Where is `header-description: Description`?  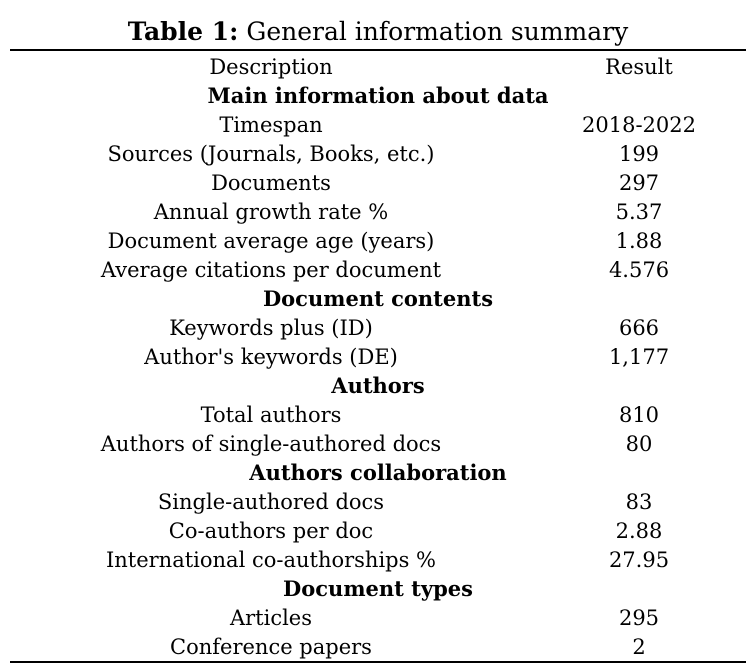 header-description: Description is located at coordinates (271, 66).